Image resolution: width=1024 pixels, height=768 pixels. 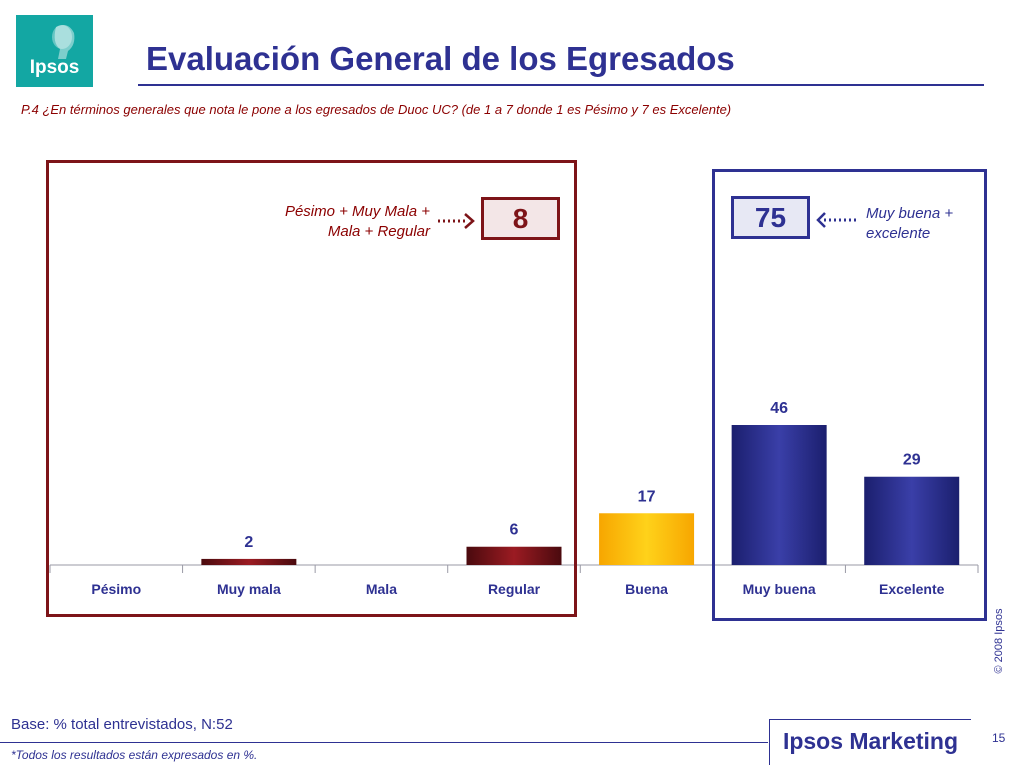 I want to click on brand-text: Ipsos Marketing, so click(x=870, y=741).